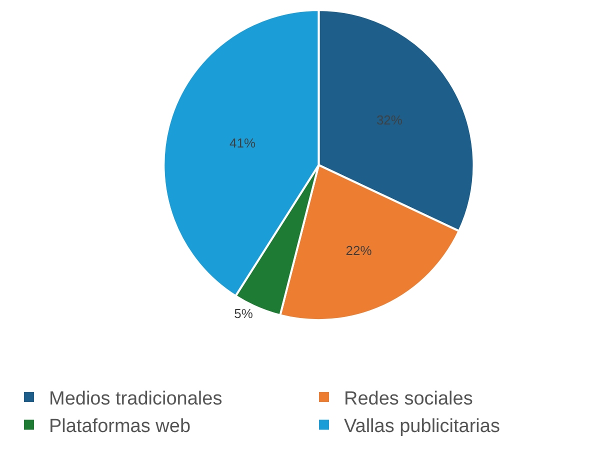 This screenshot has height=463, width=608. I want to click on data-label: 22%, so click(359, 250).